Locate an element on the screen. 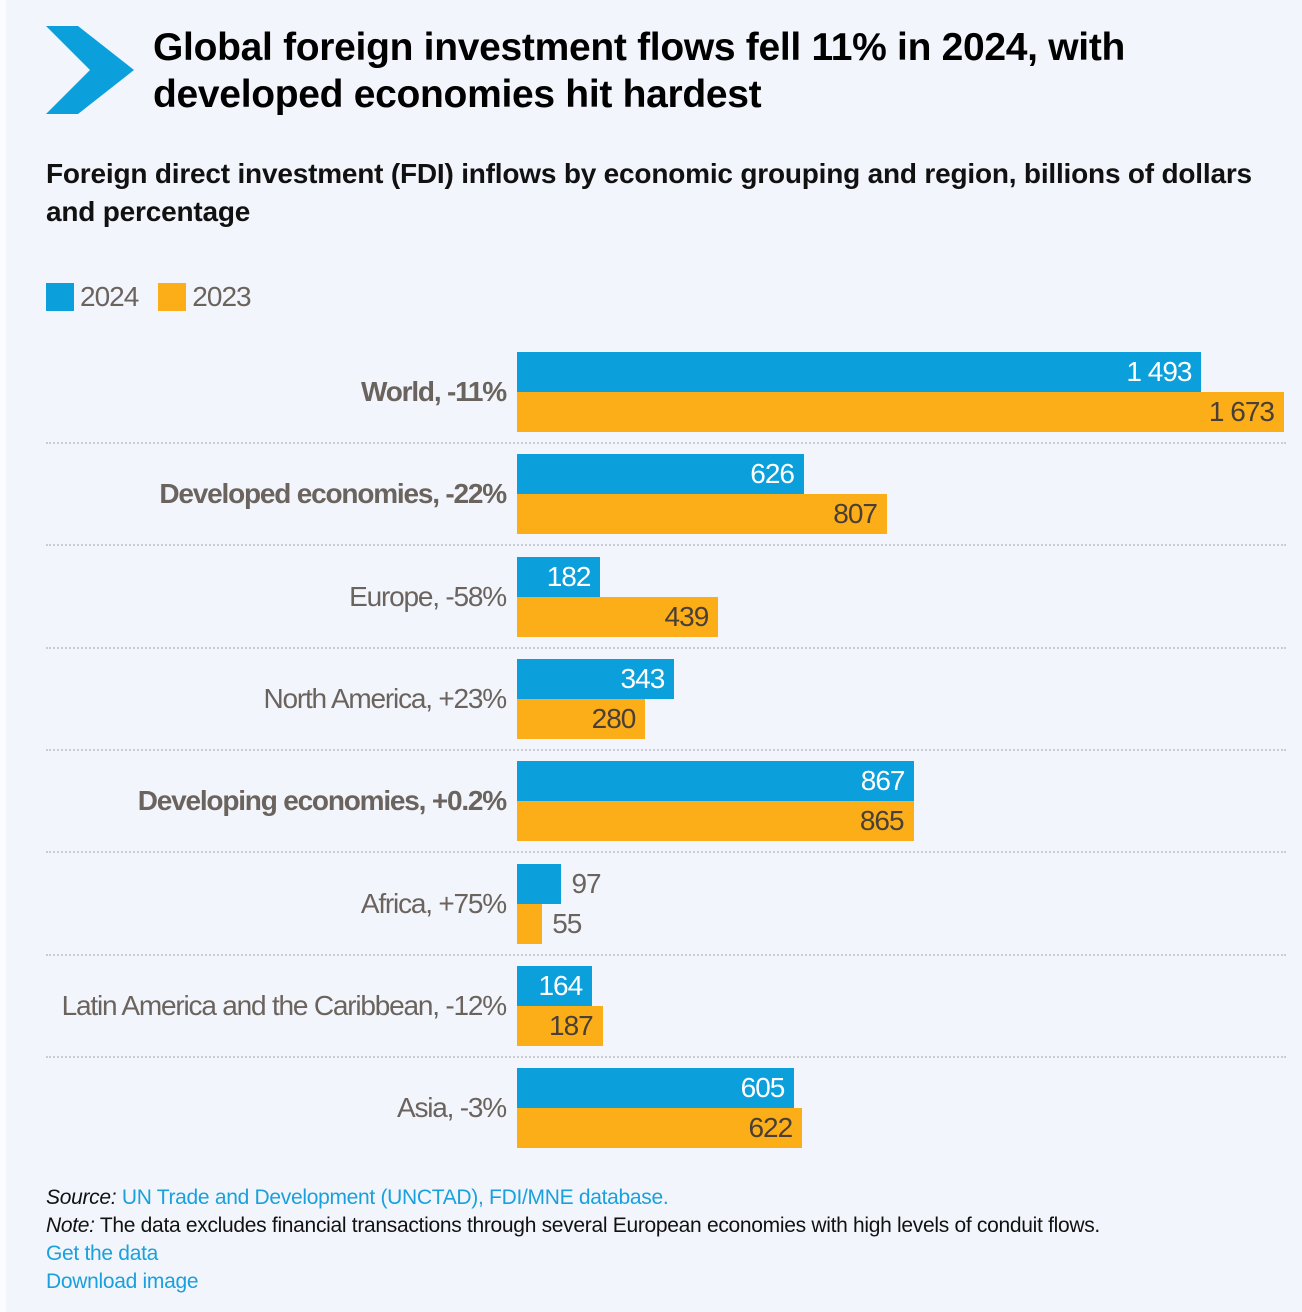 This screenshot has width=1302, height=1312. category-label: Asia, -3% is located at coordinates (451, 1108).